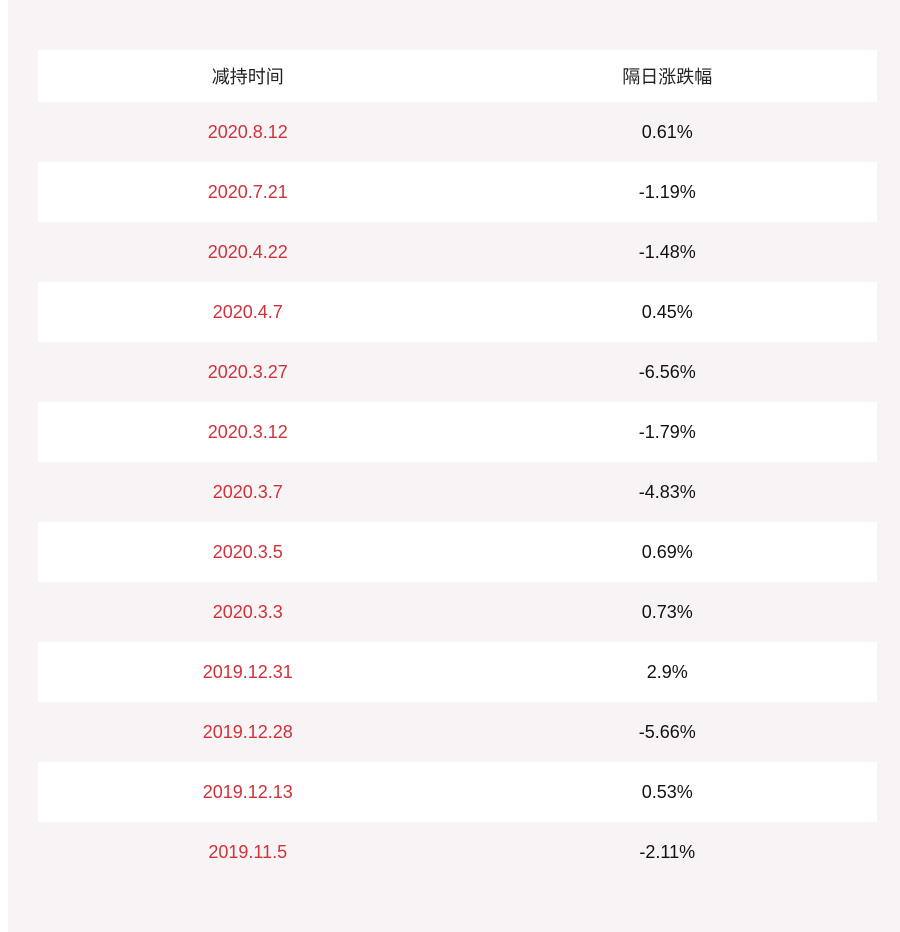  What do you see at coordinates (667, 671) in the screenshot?
I see `change-cell: 2.9%` at bounding box center [667, 671].